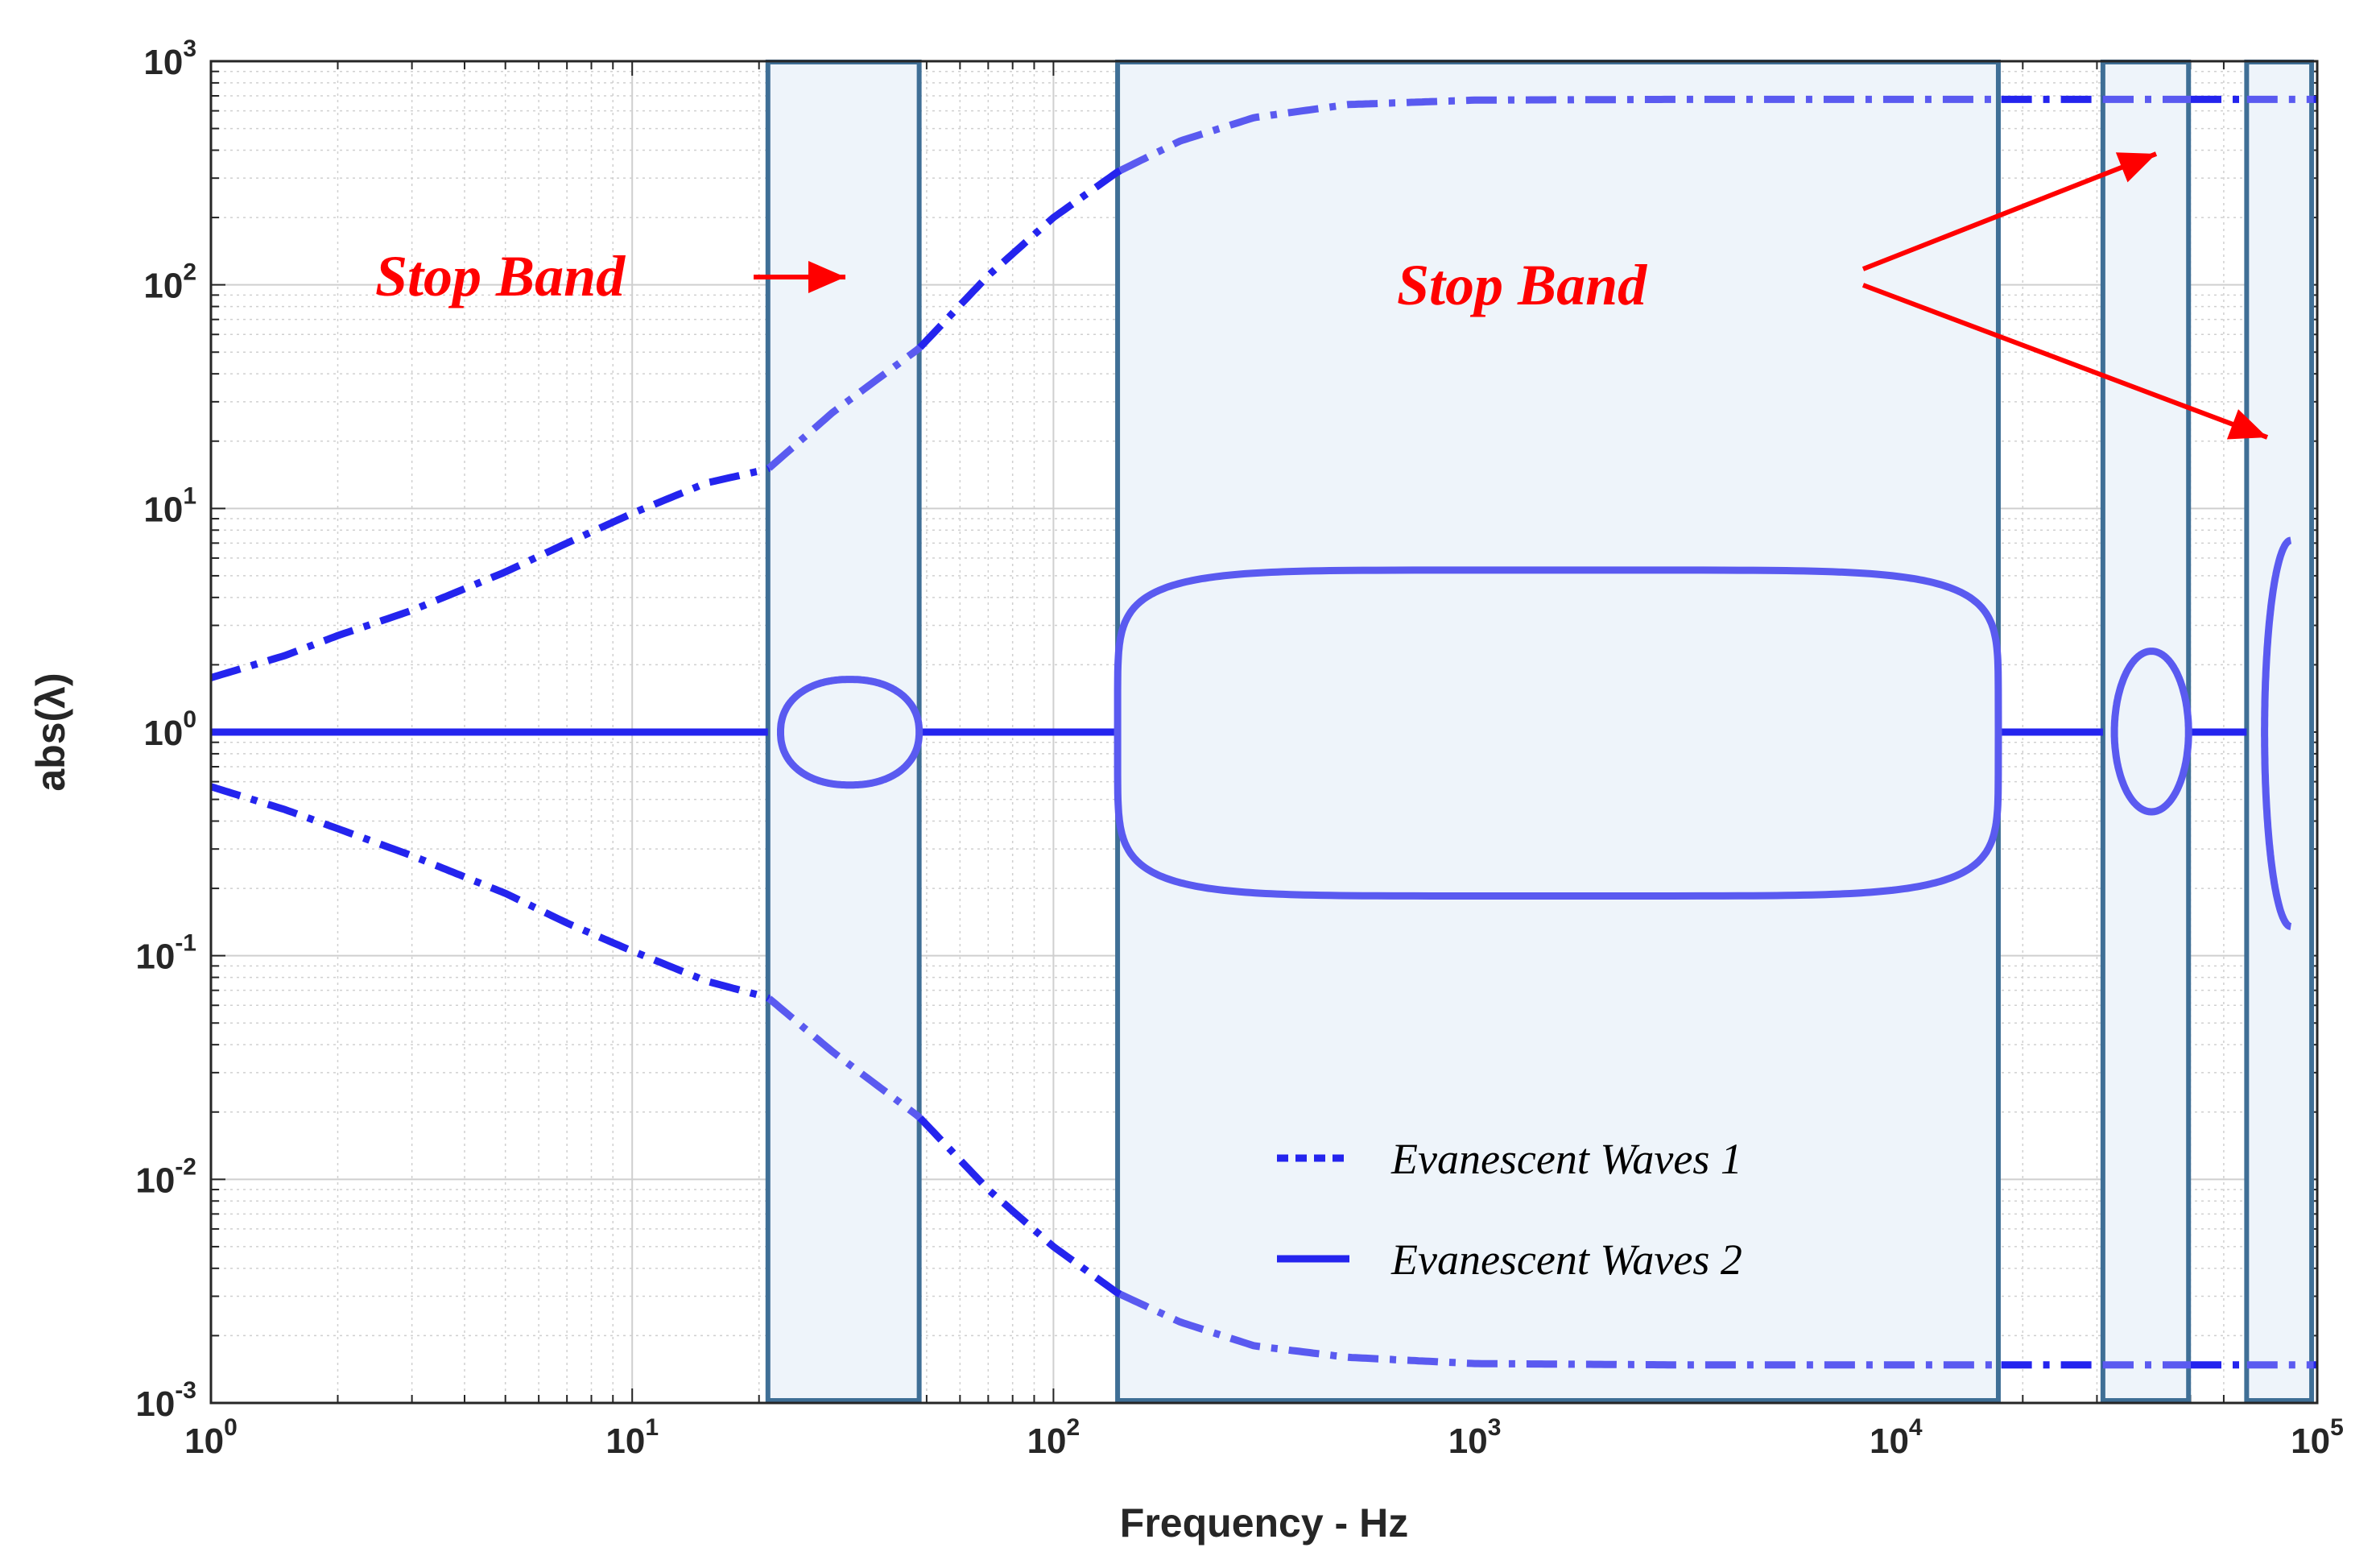 This screenshot has width=2380, height=1560. What do you see at coordinates (1510, 1209) in the screenshot?
I see `legend: Evanescent Waves 1 Evanescent Waves 2` at bounding box center [1510, 1209].